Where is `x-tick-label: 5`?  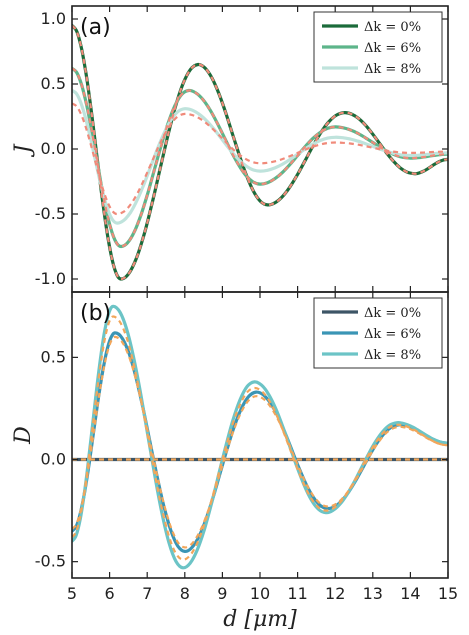
x-tick-label: 5 is located at coordinates (72, 593).